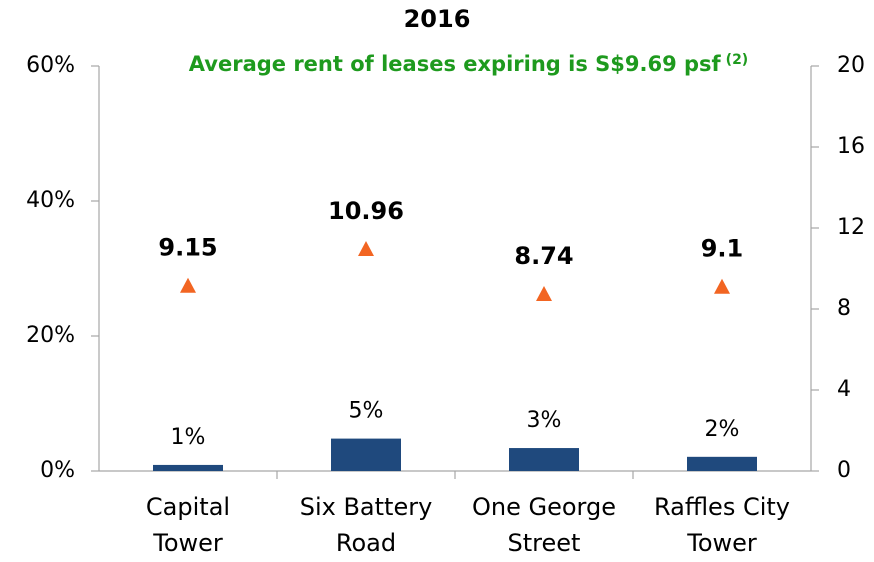  Describe the element at coordinates (437, 19) in the screenshot. I see `chart-title: 2016` at that location.